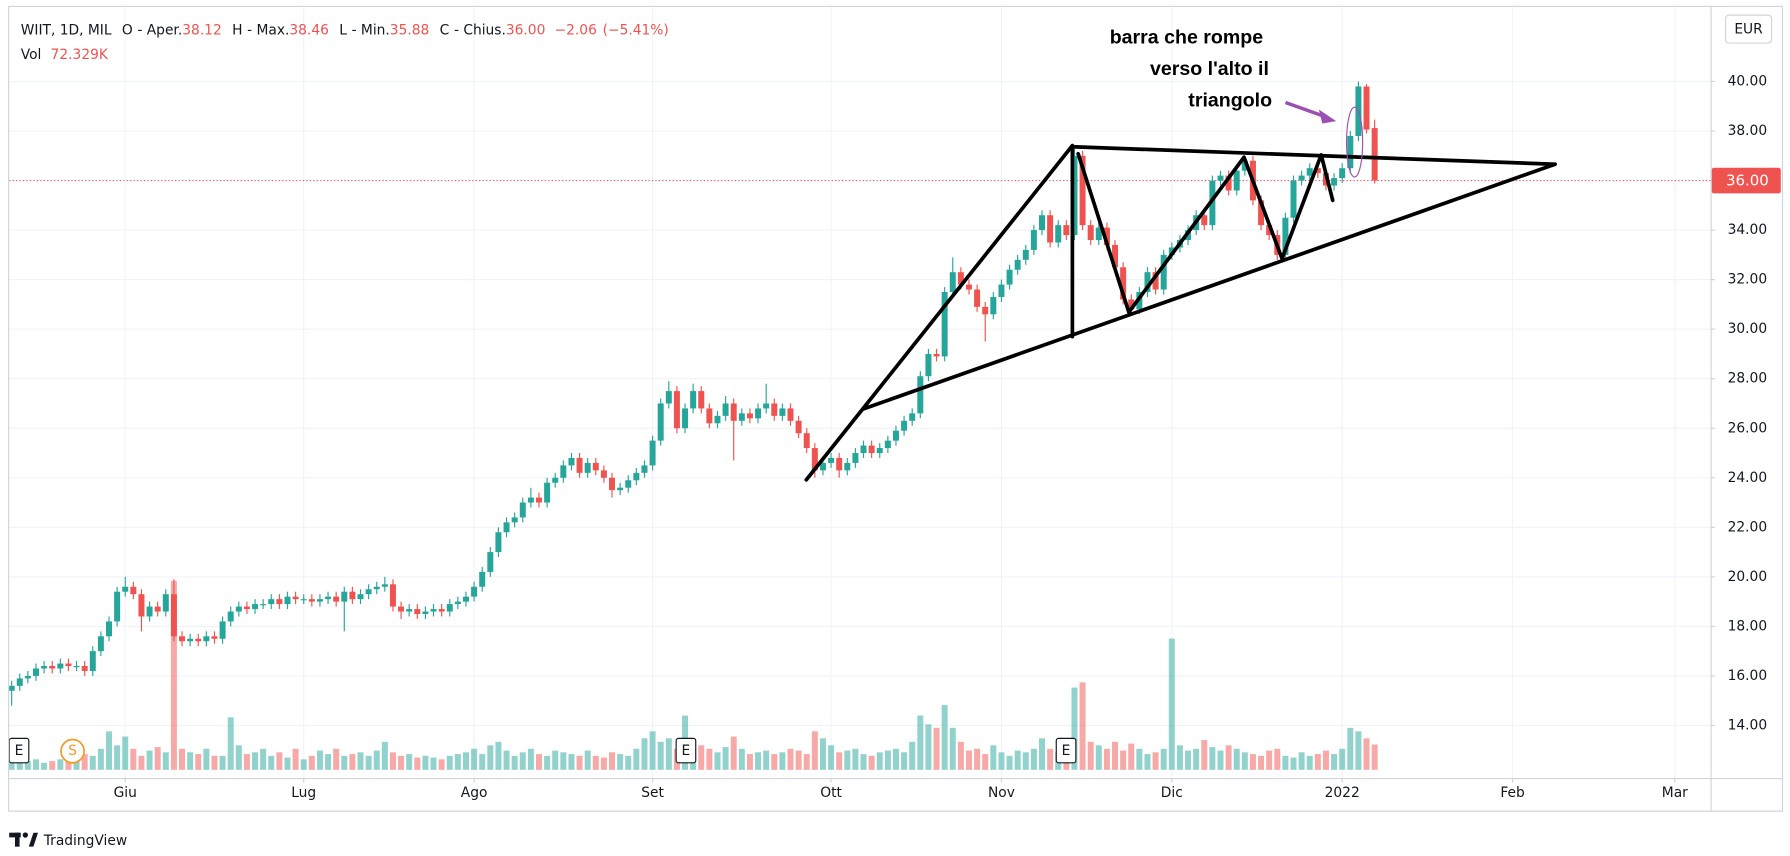 The height and width of the screenshot is (856, 1790). I want to click on y-tick-label: 38.00, so click(1748, 131).